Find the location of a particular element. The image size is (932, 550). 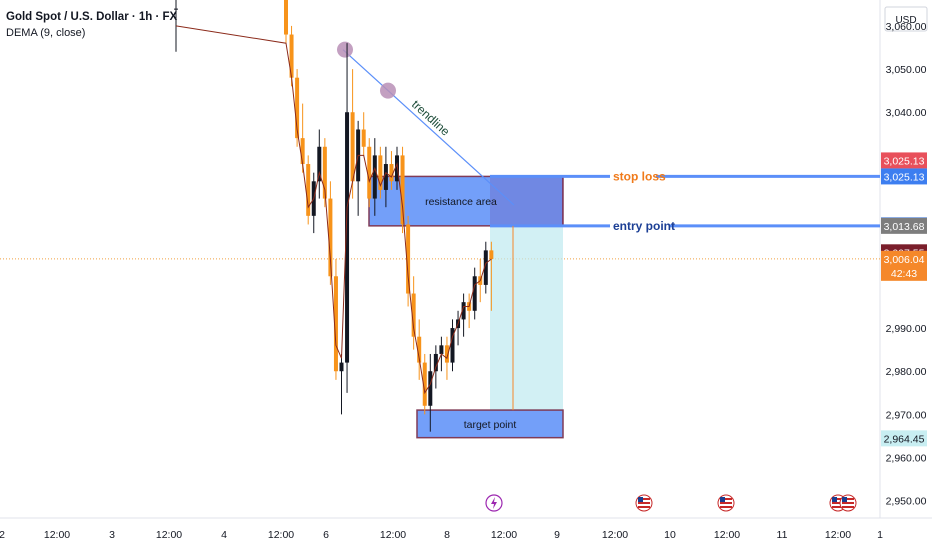

y-tick-label: 2,960.00 is located at coordinates (906, 459).